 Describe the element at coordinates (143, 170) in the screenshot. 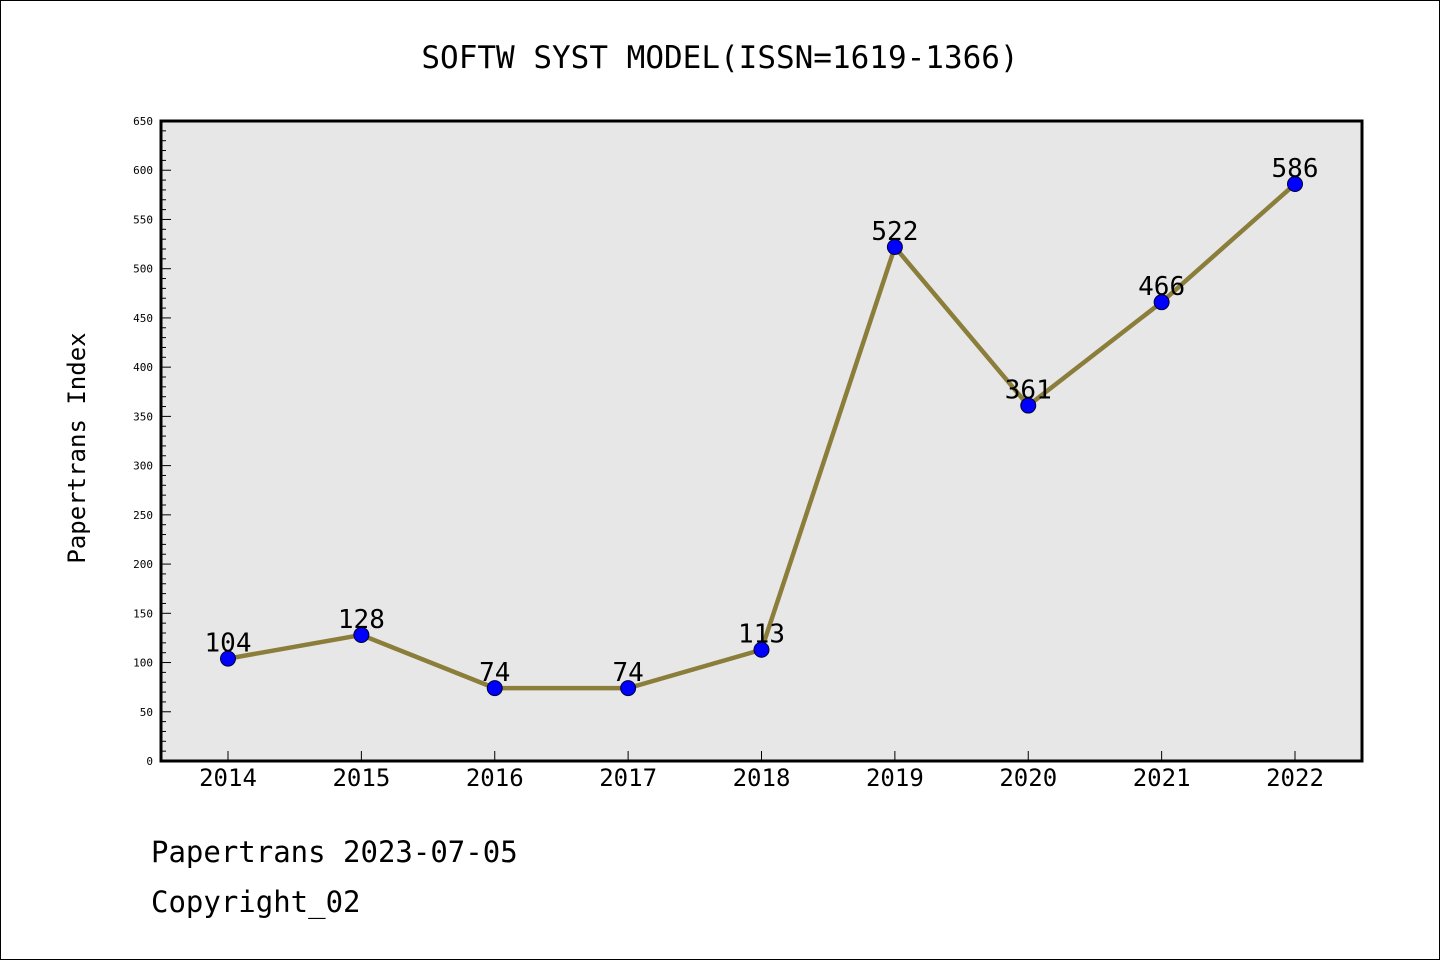

I see `y-tick-label: 600` at that location.